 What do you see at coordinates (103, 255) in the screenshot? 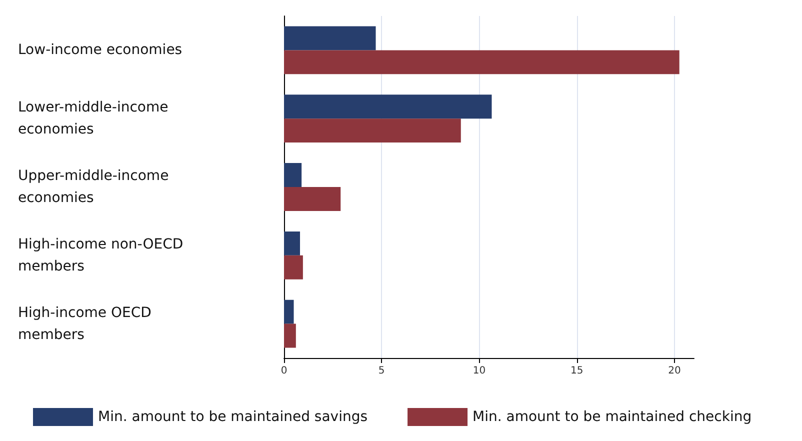
I see `y-tick-label: High-income non-OECD members` at bounding box center [103, 255].